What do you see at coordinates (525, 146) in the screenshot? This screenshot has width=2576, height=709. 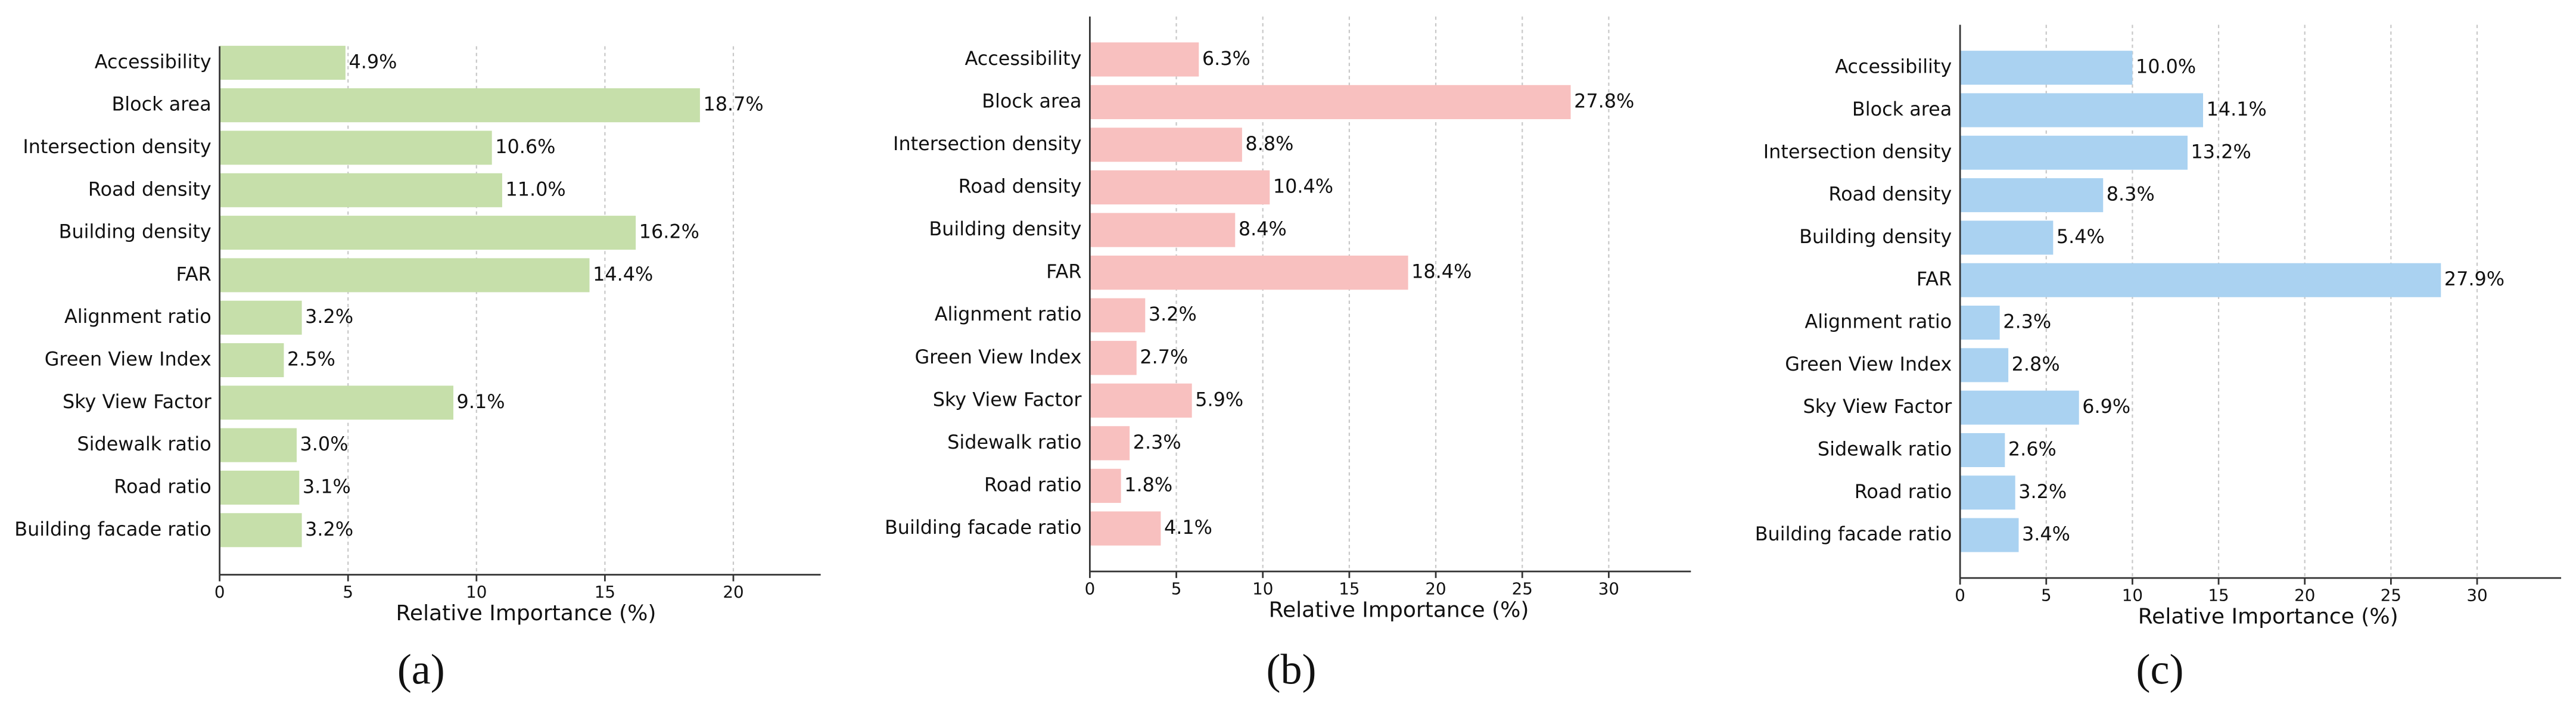 I see `value-label: 10.6%` at bounding box center [525, 146].